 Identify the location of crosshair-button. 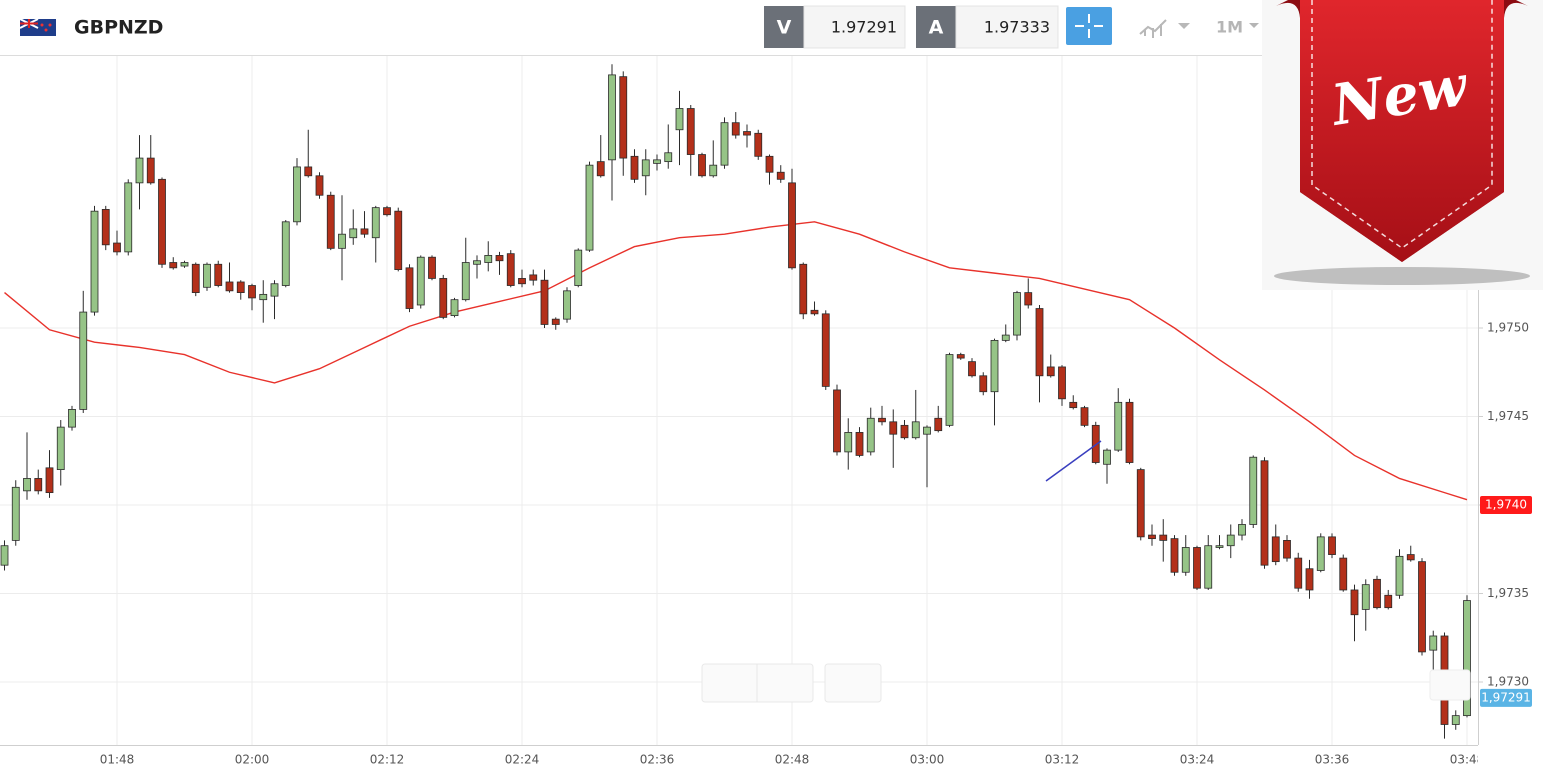
(1089, 26).